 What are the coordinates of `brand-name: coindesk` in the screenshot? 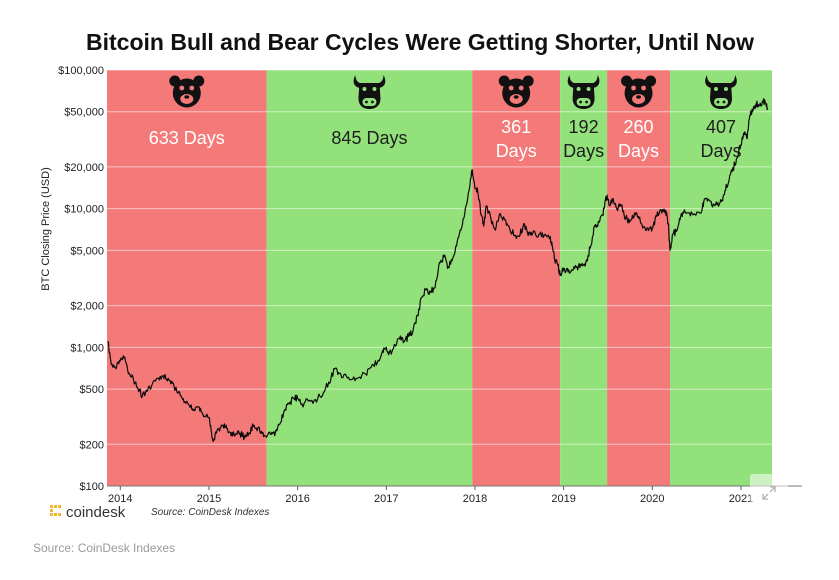 It's located at (96, 512).